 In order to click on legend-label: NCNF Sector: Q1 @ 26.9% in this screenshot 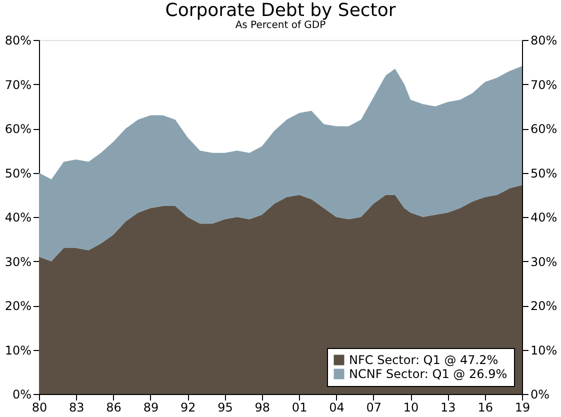, I will do `click(428, 374)`.